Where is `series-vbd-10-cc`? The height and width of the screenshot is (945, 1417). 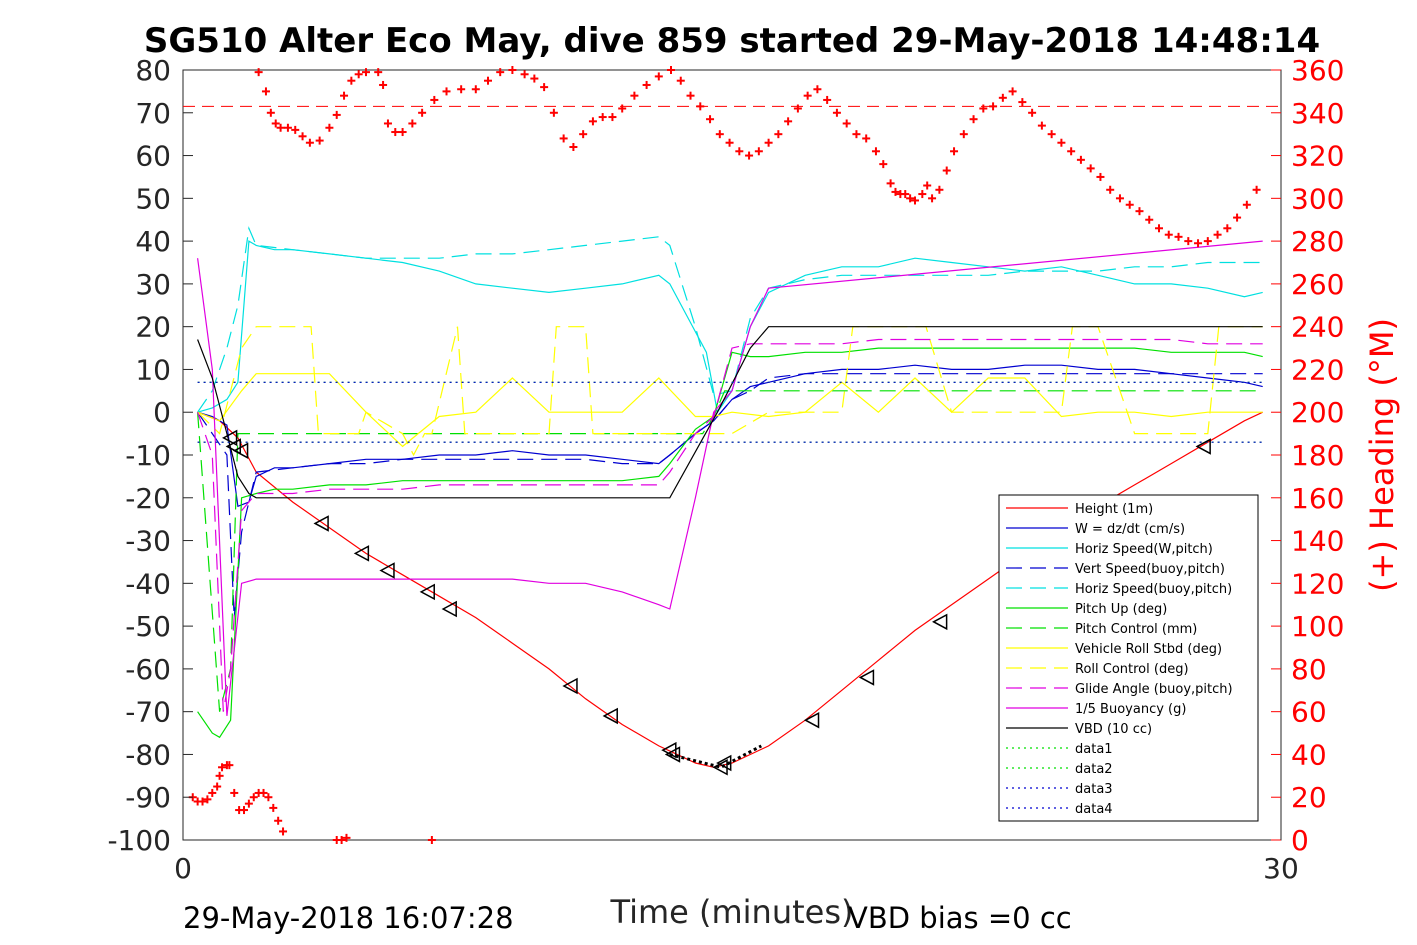 series-vbd-10-cc is located at coordinates (730, 412).